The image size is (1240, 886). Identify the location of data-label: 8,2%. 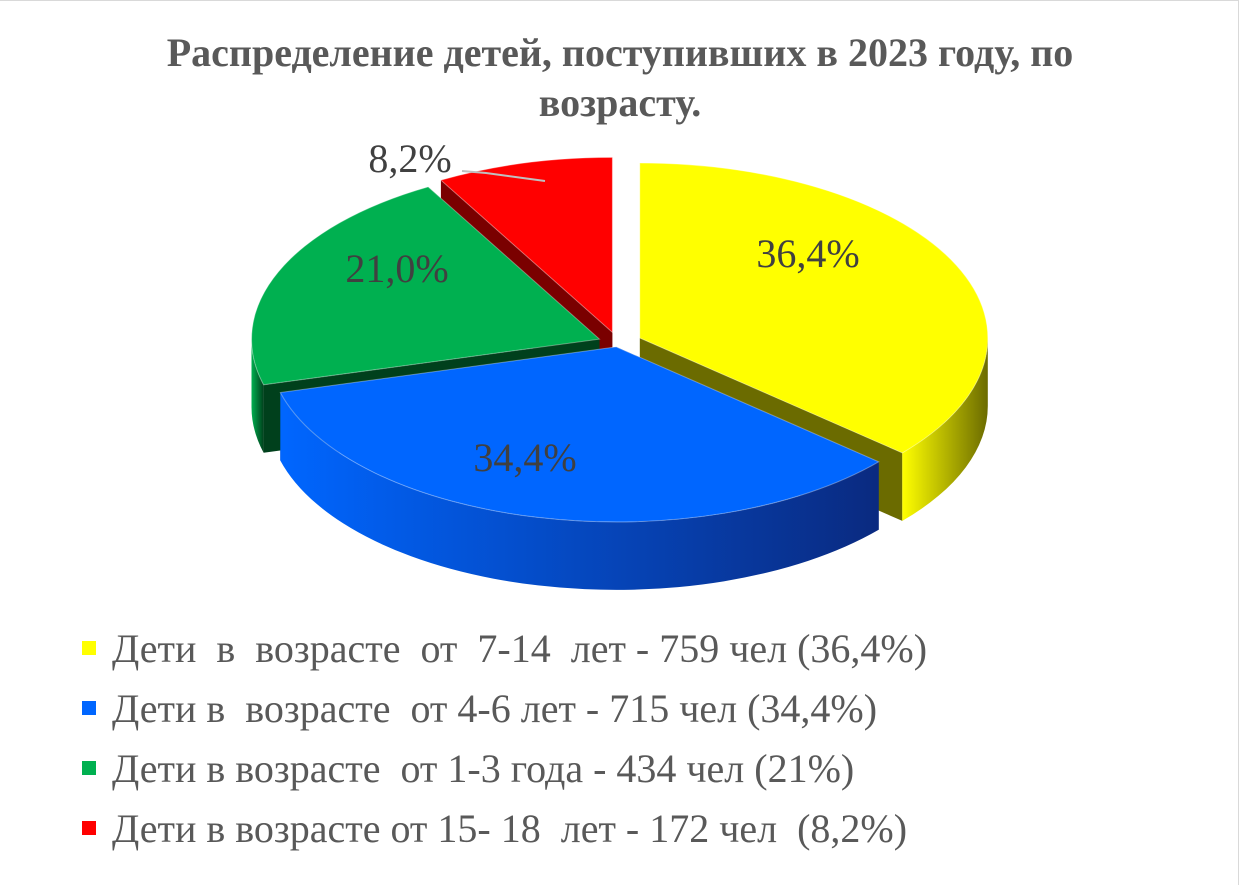
(409, 158).